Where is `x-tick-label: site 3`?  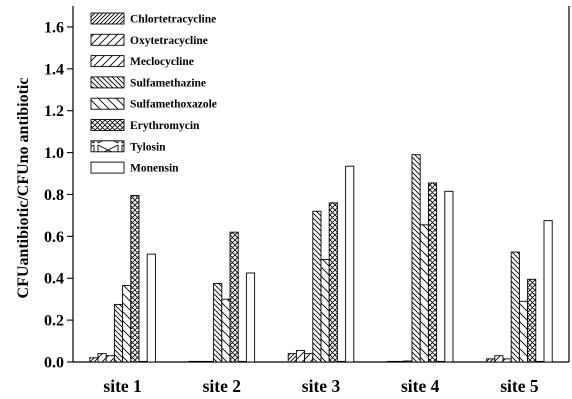
x-tick-label: site 3 is located at coordinates (321, 386).